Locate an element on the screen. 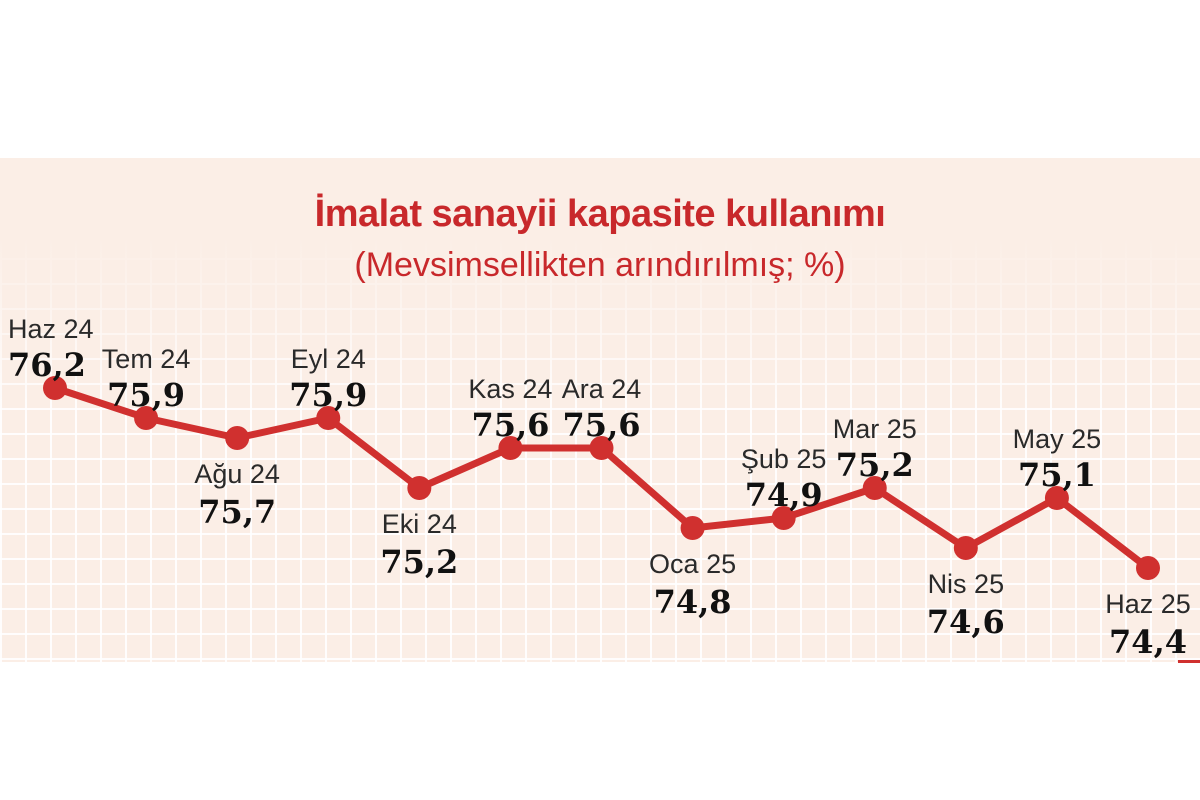 The height and width of the screenshot is (800, 1200). x-tick-label: Eyl 24 is located at coordinates (328, 359).